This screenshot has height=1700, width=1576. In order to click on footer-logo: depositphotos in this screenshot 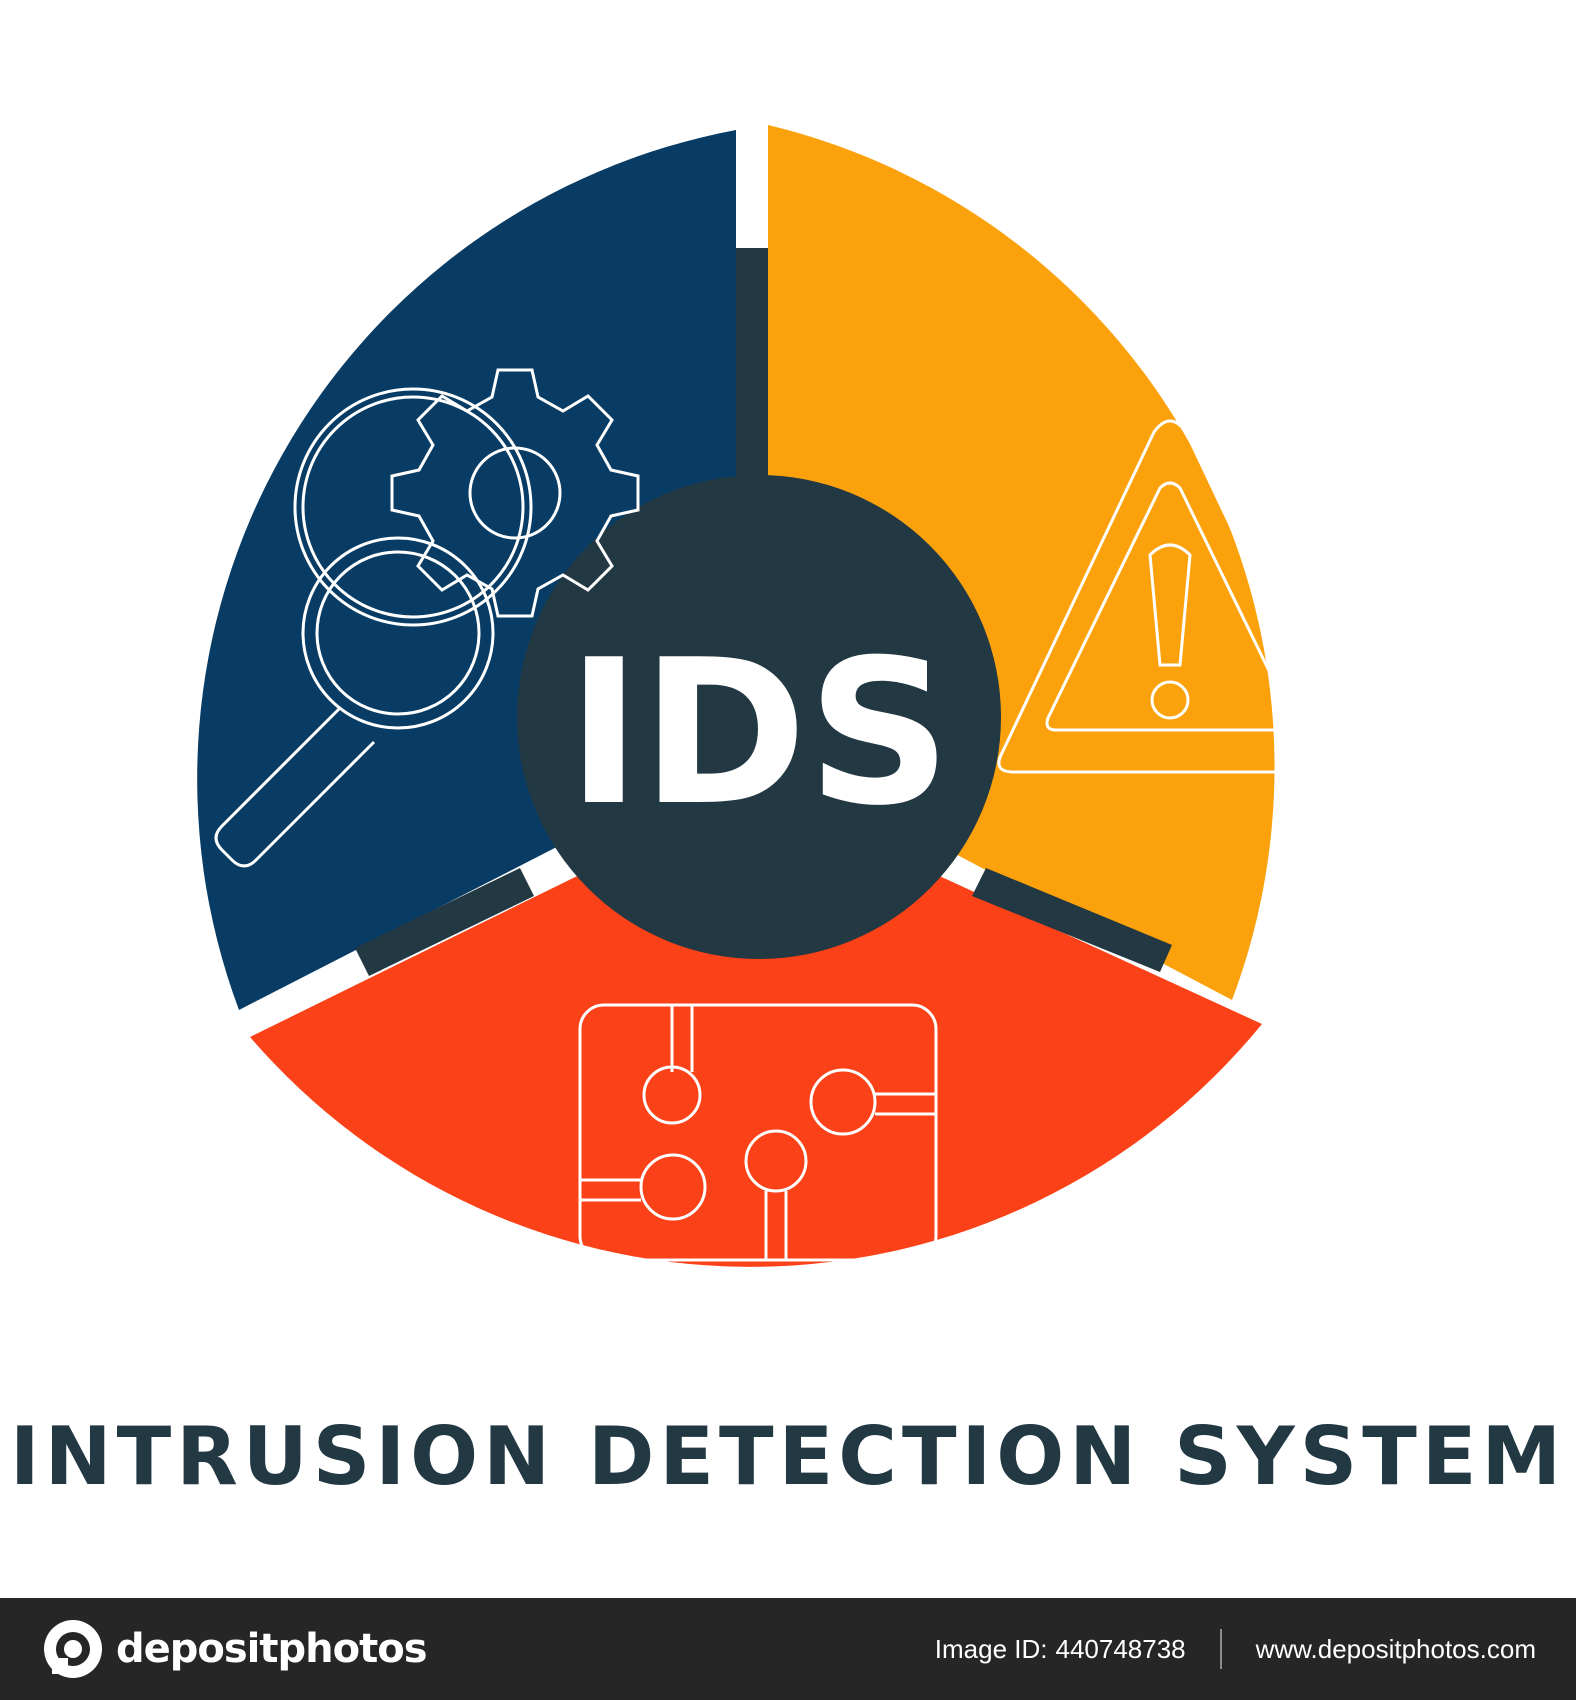, I will do `click(235, 1649)`.